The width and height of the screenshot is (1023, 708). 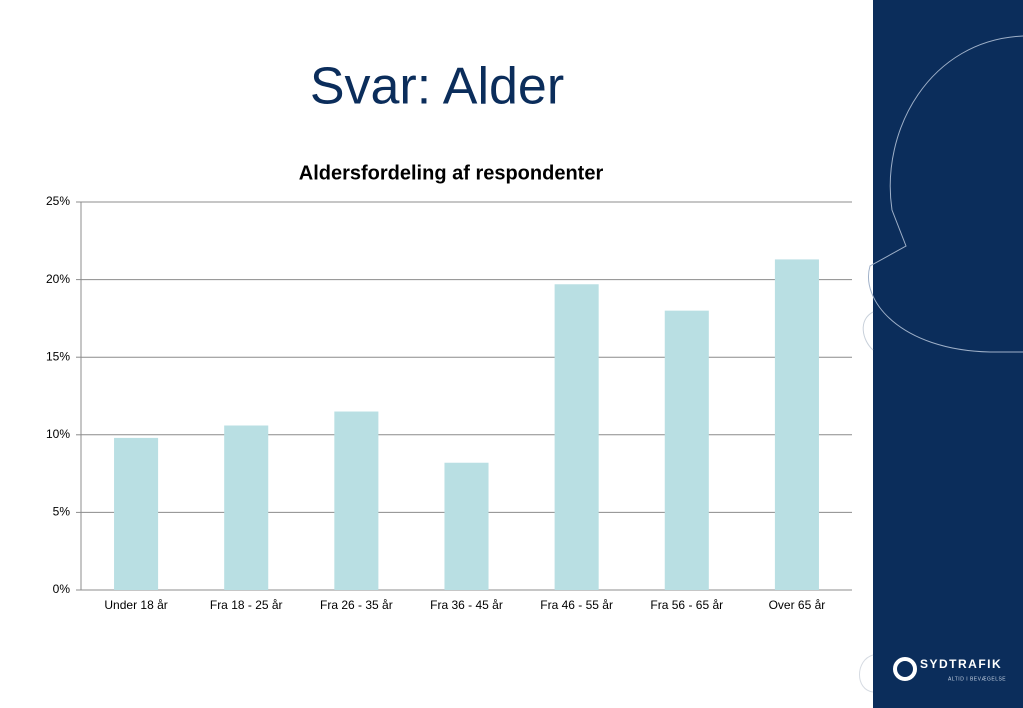 I want to click on chart-title: Aldersfordeling af respondenter, so click(x=451, y=173).